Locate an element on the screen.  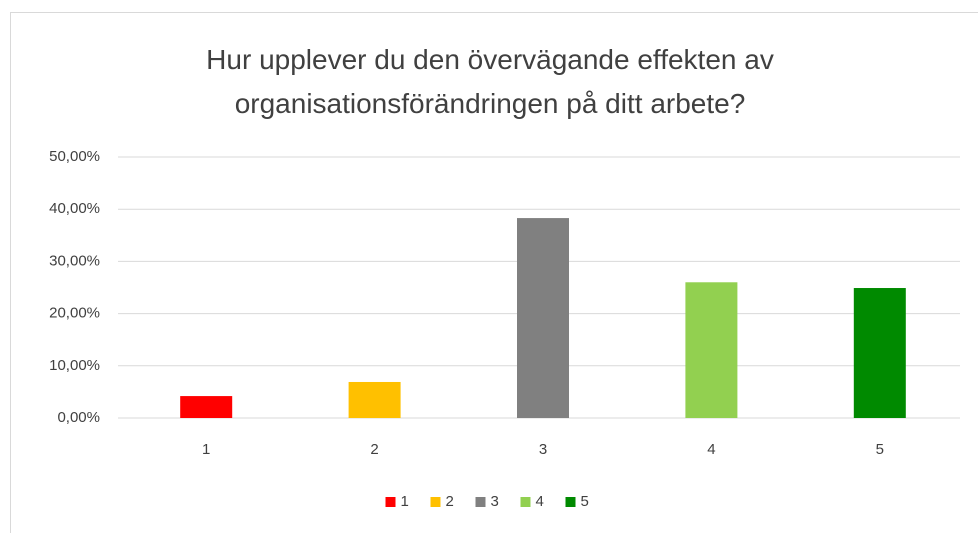
y-tick-label: 50,00% is located at coordinates (74, 156).